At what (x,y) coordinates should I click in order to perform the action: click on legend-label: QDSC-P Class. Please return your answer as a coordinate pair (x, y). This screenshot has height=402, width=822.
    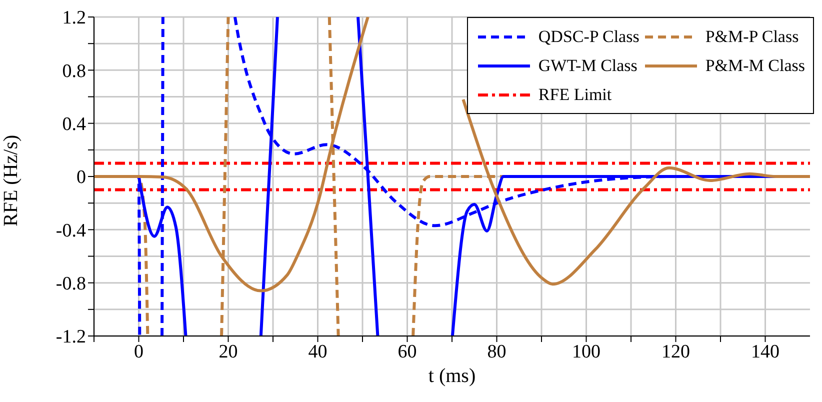
    Looking at the image, I should click on (589, 36).